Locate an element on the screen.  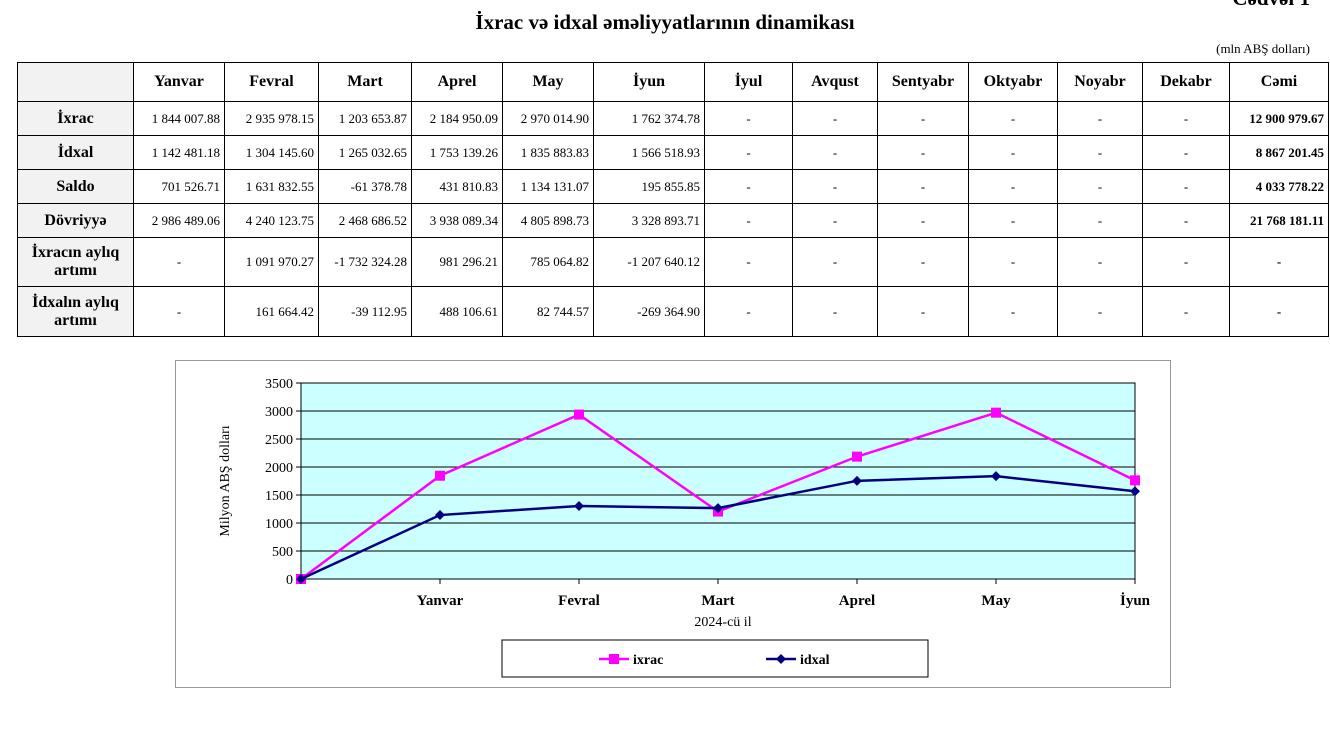
column-header: May is located at coordinates (548, 82).